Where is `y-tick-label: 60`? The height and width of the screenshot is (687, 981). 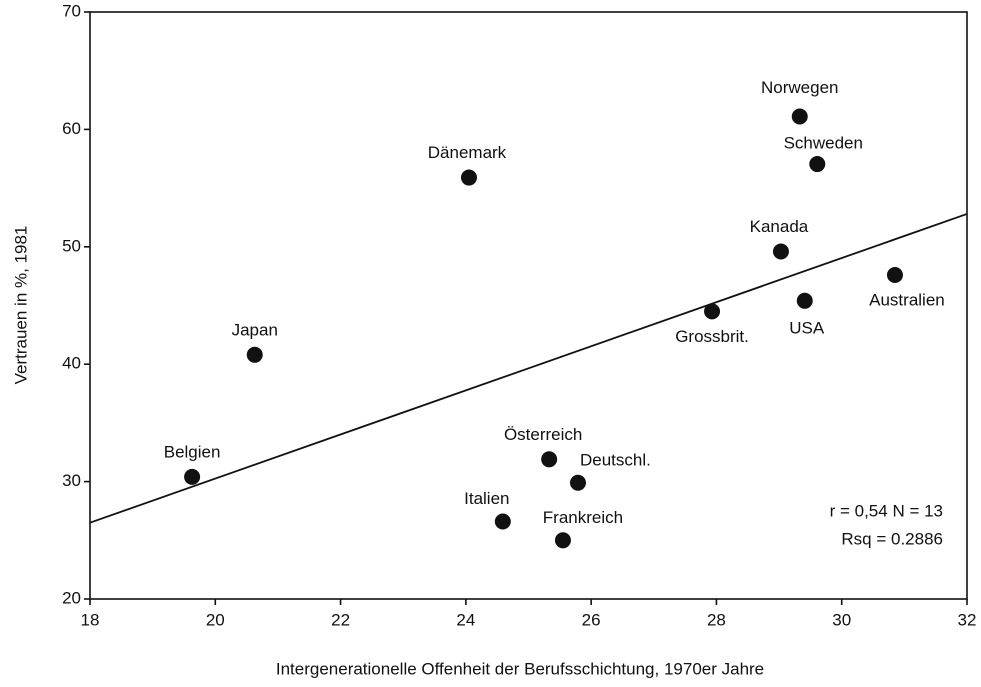
y-tick-label: 60 is located at coordinates (71, 128).